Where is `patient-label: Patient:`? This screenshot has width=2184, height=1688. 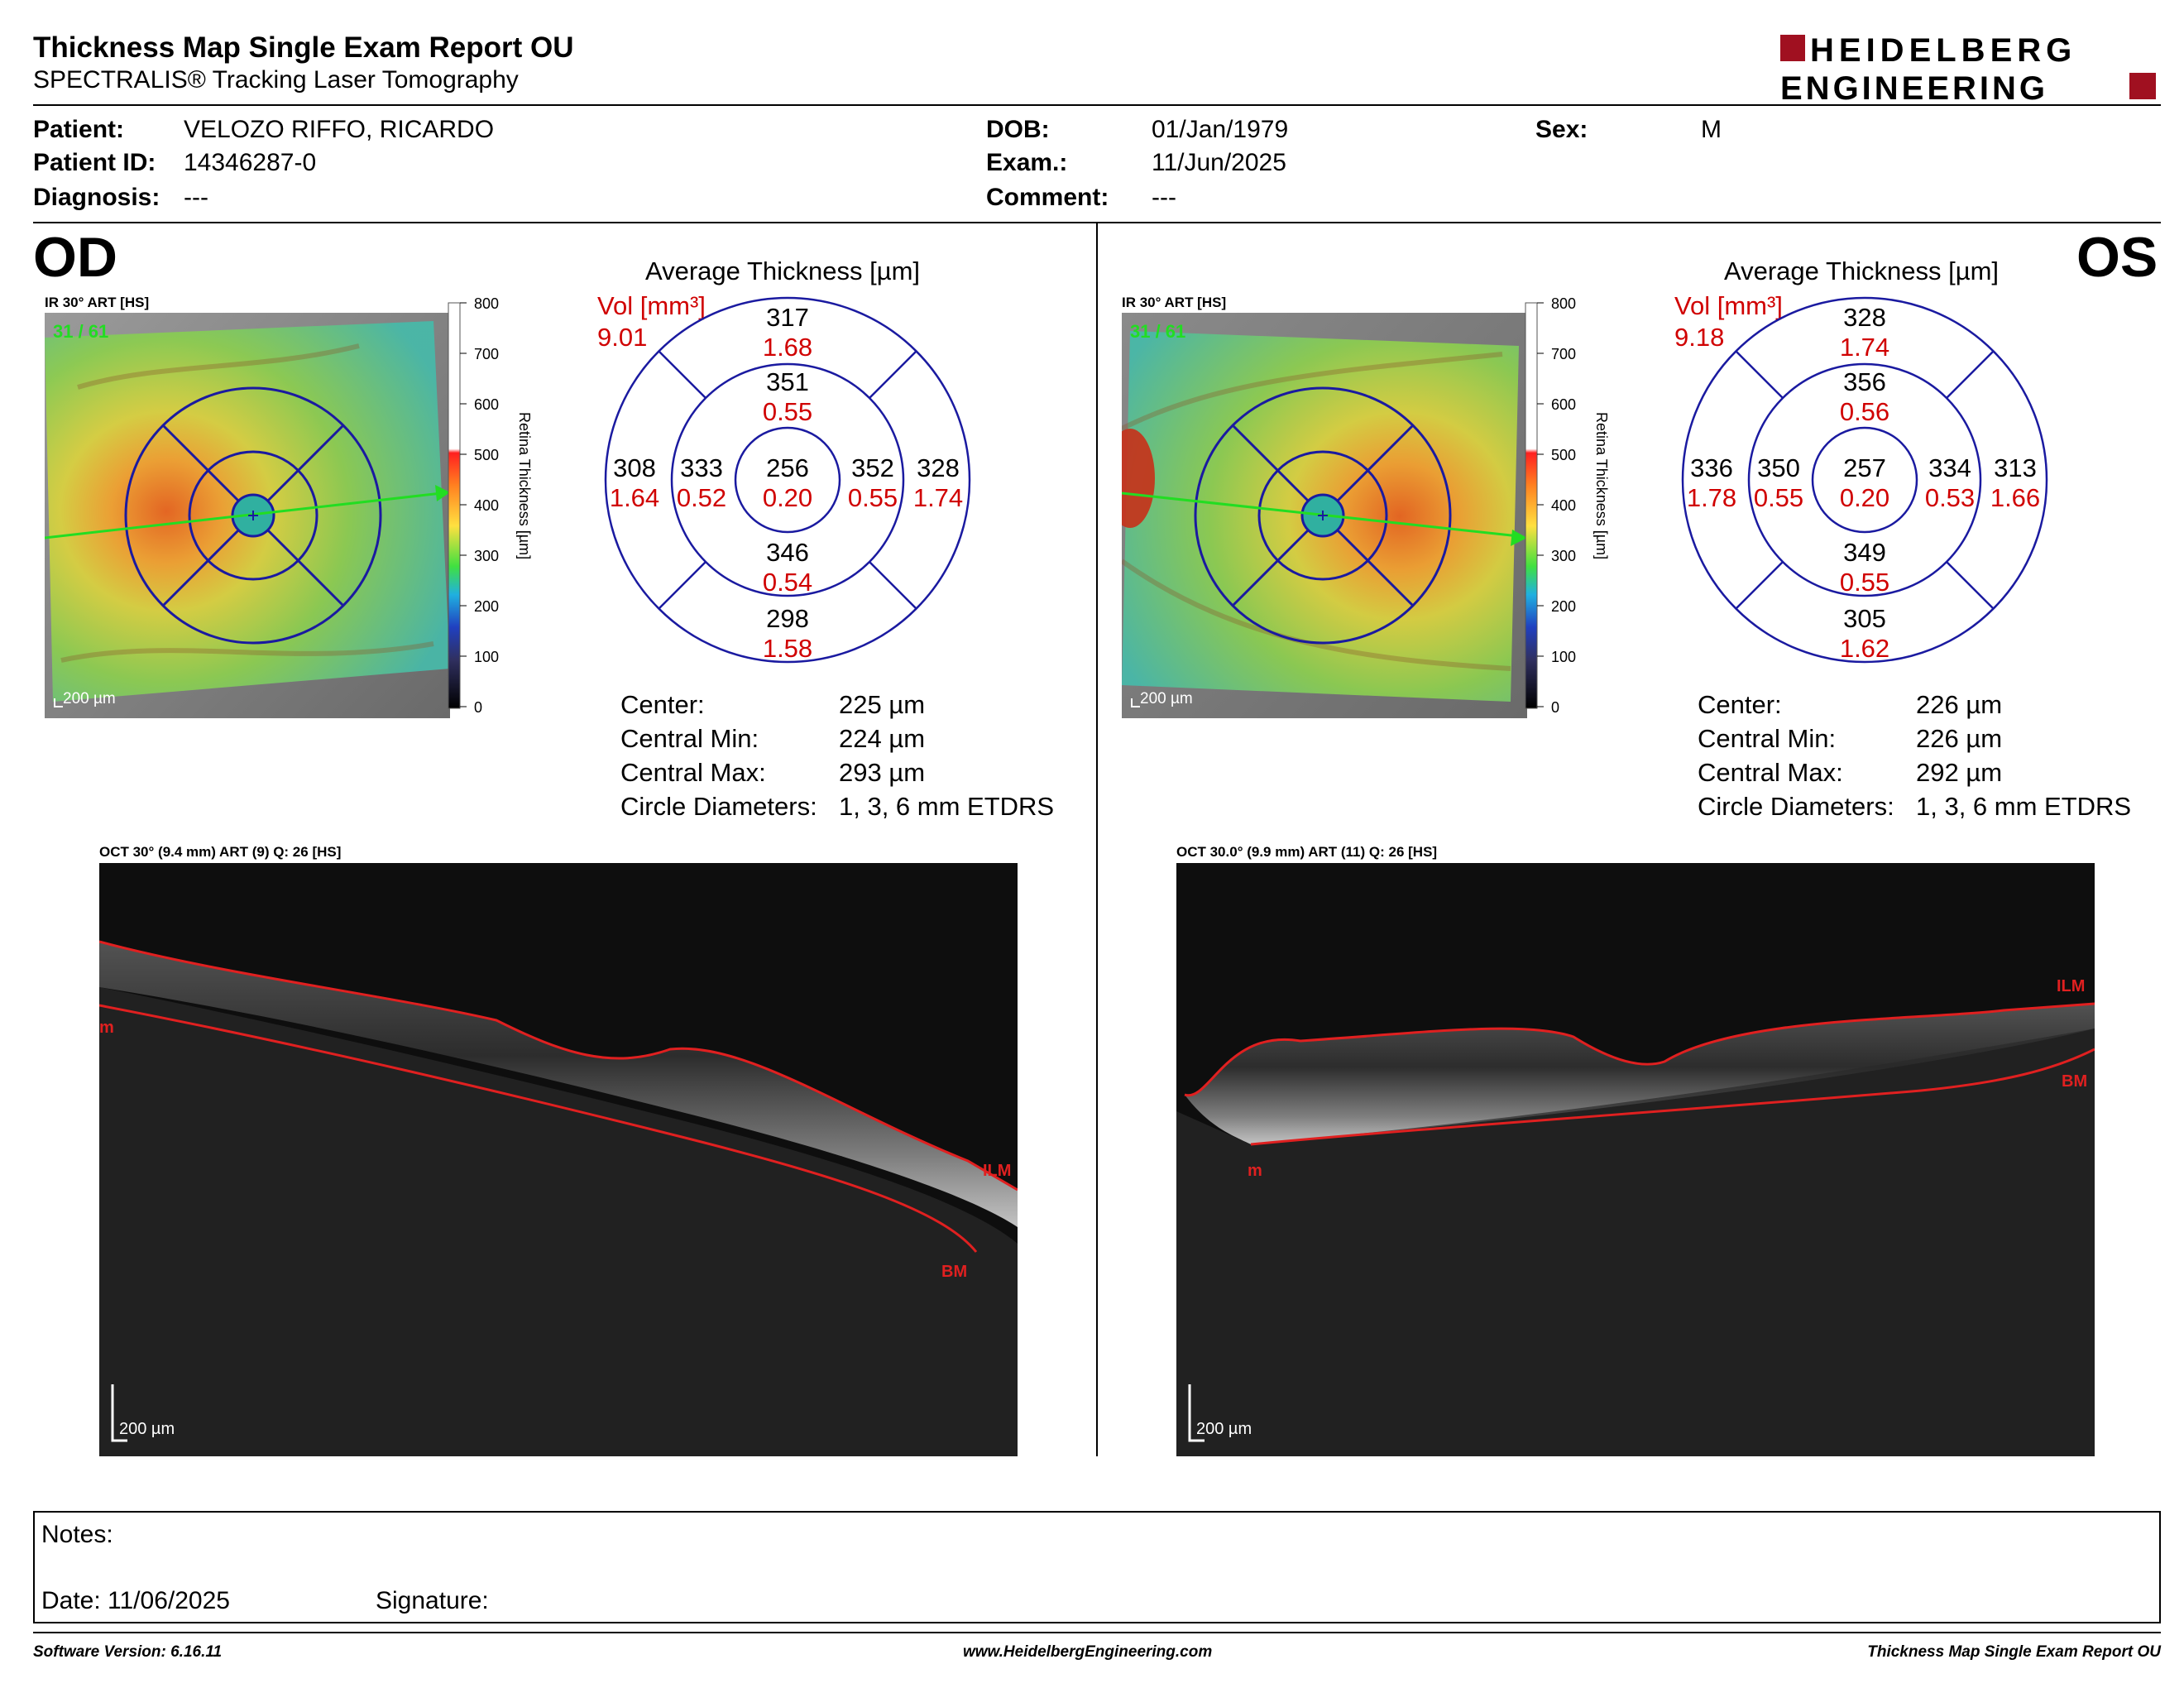
patient-label: Patient: is located at coordinates (79, 129).